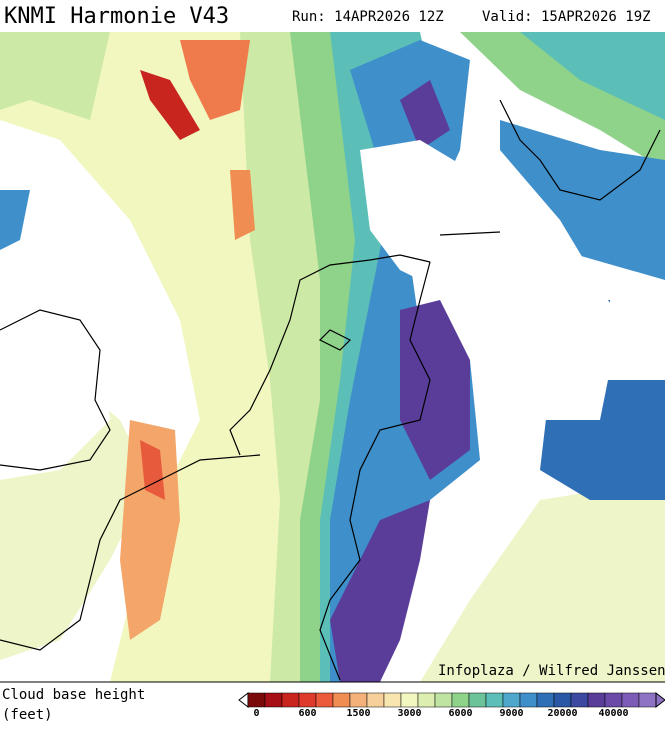  I want to click on colorbar-label: 40000, so click(613, 713).